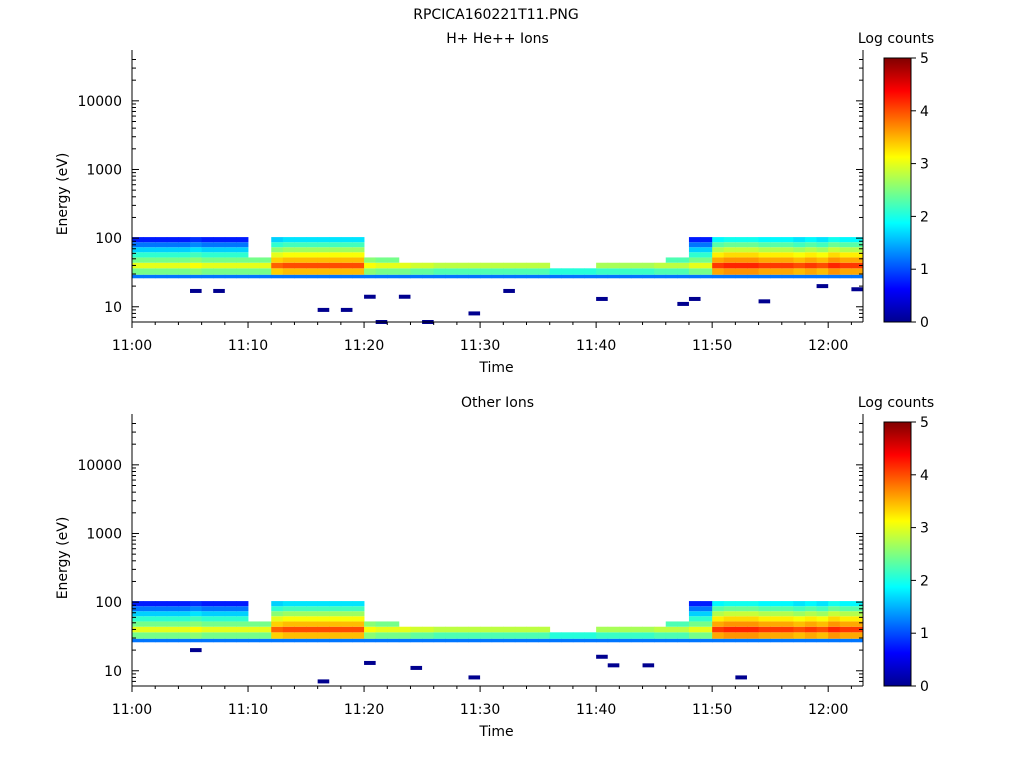 The image size is (1024, 768). Describe the element at coordinates (924, 476) in the screenshot. I see `colorbar-tick-label: 4` at that location.